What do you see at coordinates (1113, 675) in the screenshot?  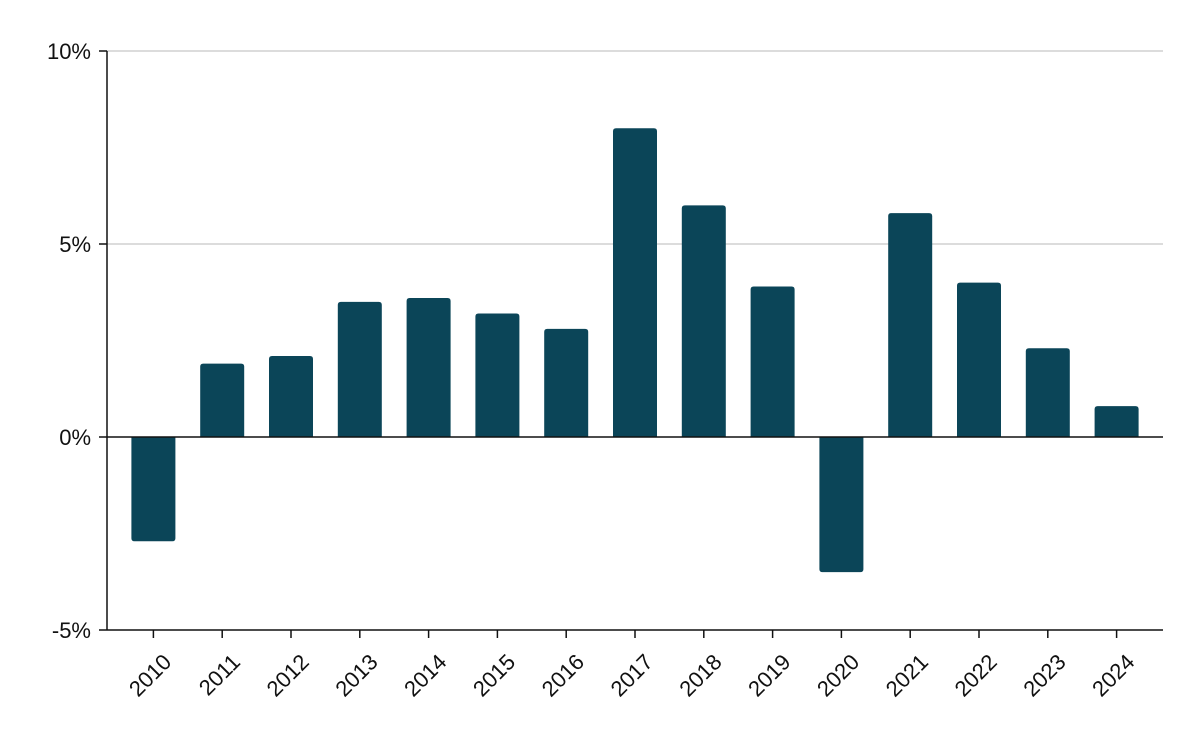 I see `x-tick-label: 2024` at bounding box center [1113, 675].